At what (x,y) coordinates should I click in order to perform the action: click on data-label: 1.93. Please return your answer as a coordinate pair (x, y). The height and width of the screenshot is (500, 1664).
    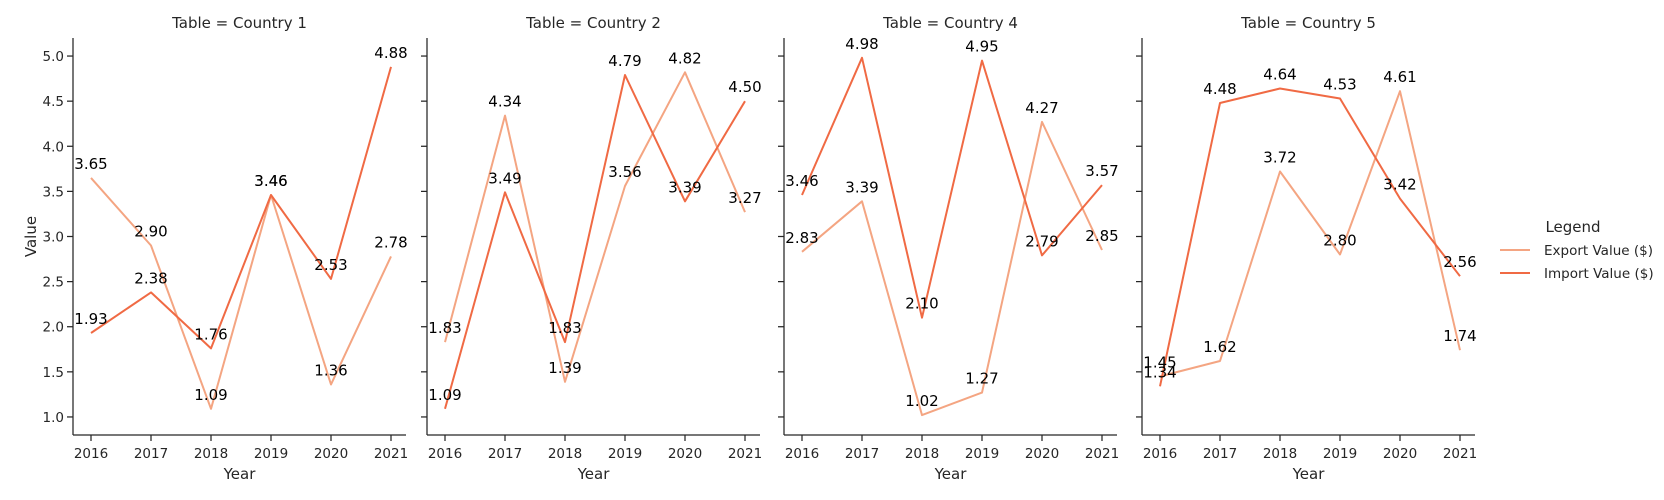
    Looking at the image, I should click on (90, 319).